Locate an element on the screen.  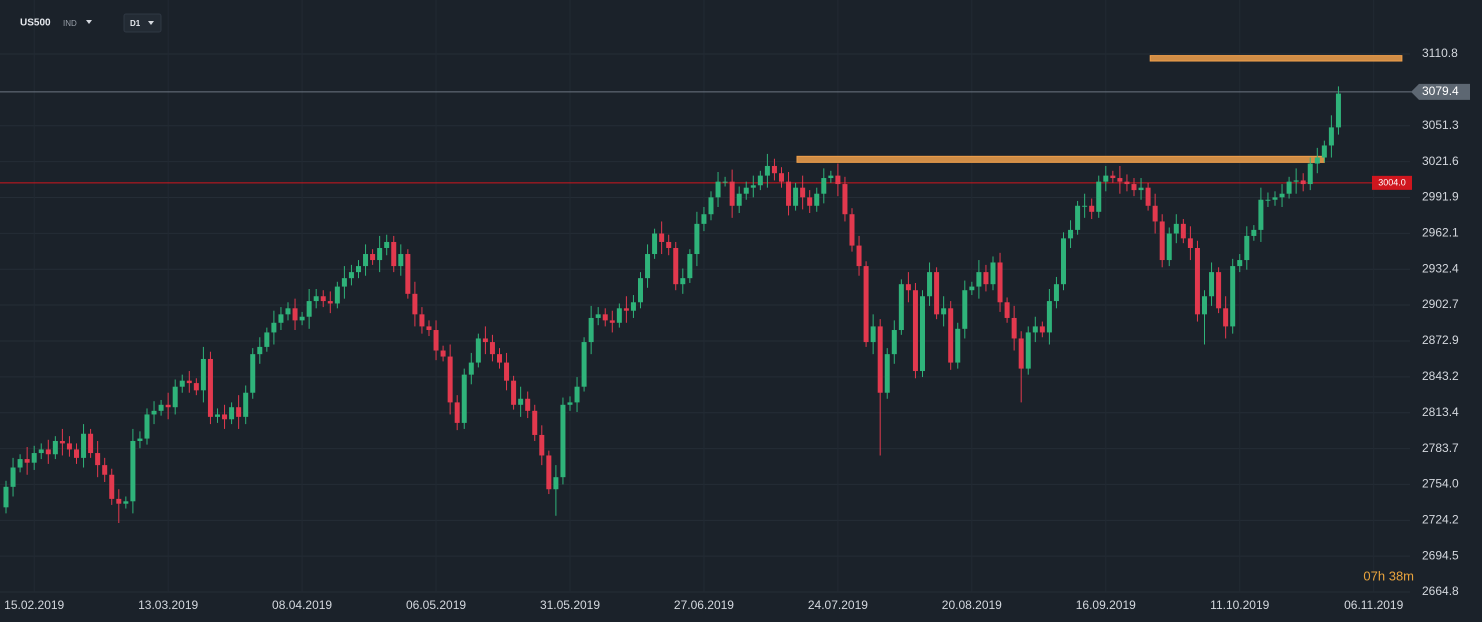
x-tick-label: 31.05.2019 is located at coordinates (570, 605).